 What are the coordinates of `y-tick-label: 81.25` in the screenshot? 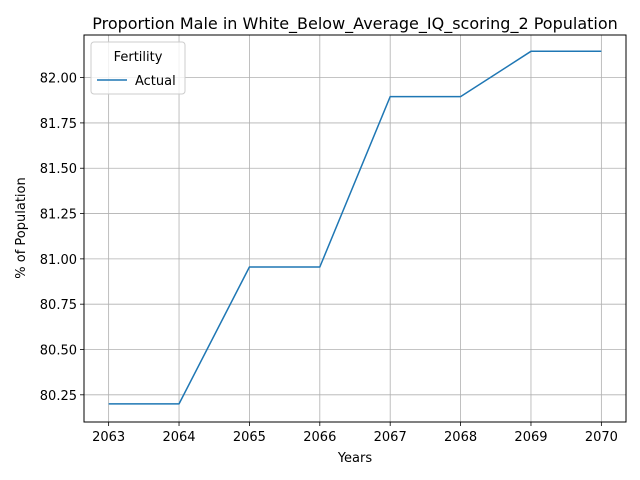 It's located at (58, 215).